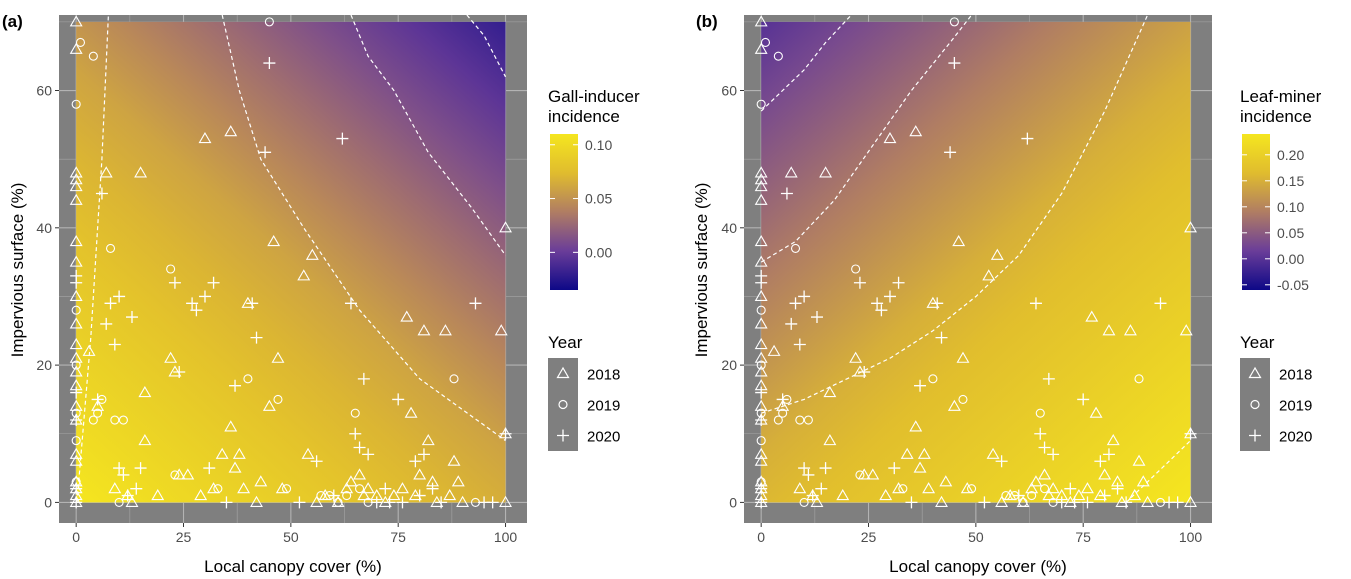 The image size is (1351, 579). I want to click on colorbar-gradient, so click(1256, 212).